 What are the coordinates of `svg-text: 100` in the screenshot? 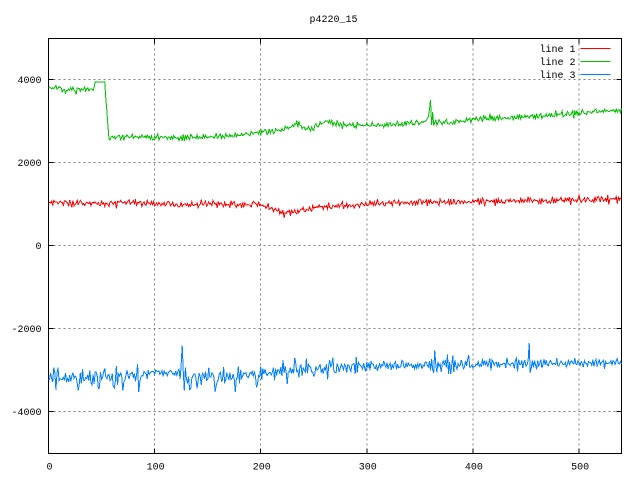 It's located at (156, 468).